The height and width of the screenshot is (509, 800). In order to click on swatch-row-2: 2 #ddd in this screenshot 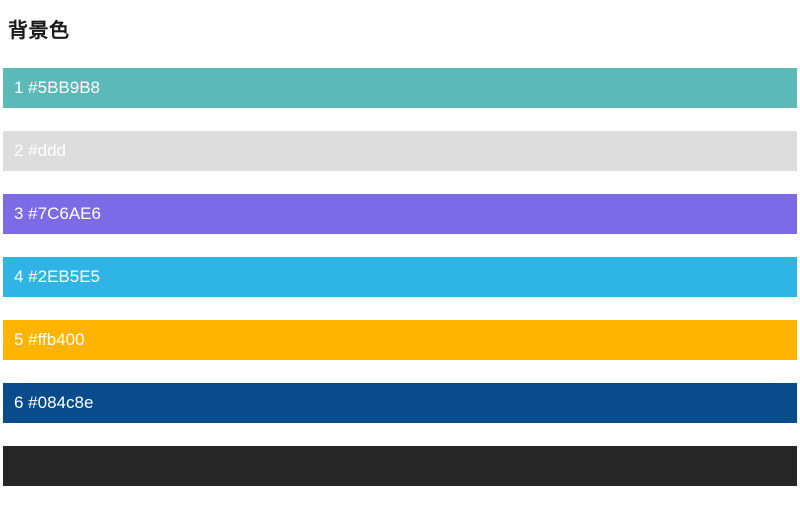, I will do `click(400, 151)`.